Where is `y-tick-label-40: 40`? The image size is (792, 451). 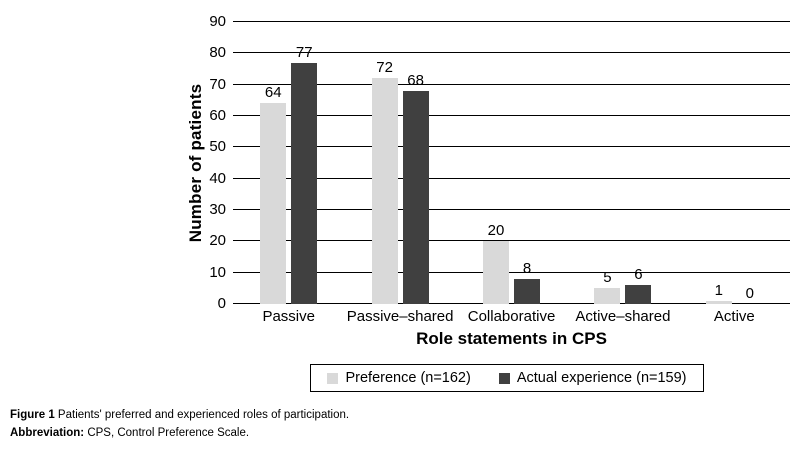 y-tick-label-40: 40 is located at coordinates (217, 178).